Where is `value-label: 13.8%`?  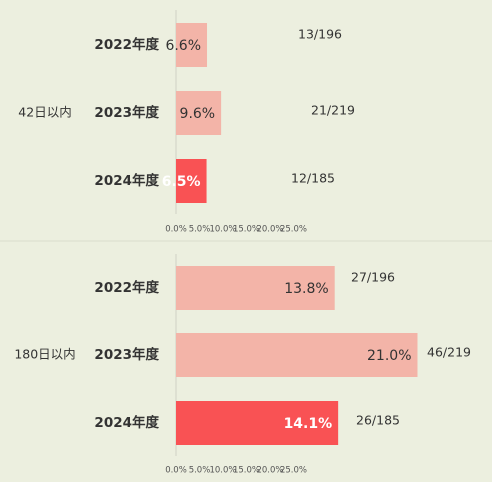
value-label: 13.8% is located at coordinates (306, 289).